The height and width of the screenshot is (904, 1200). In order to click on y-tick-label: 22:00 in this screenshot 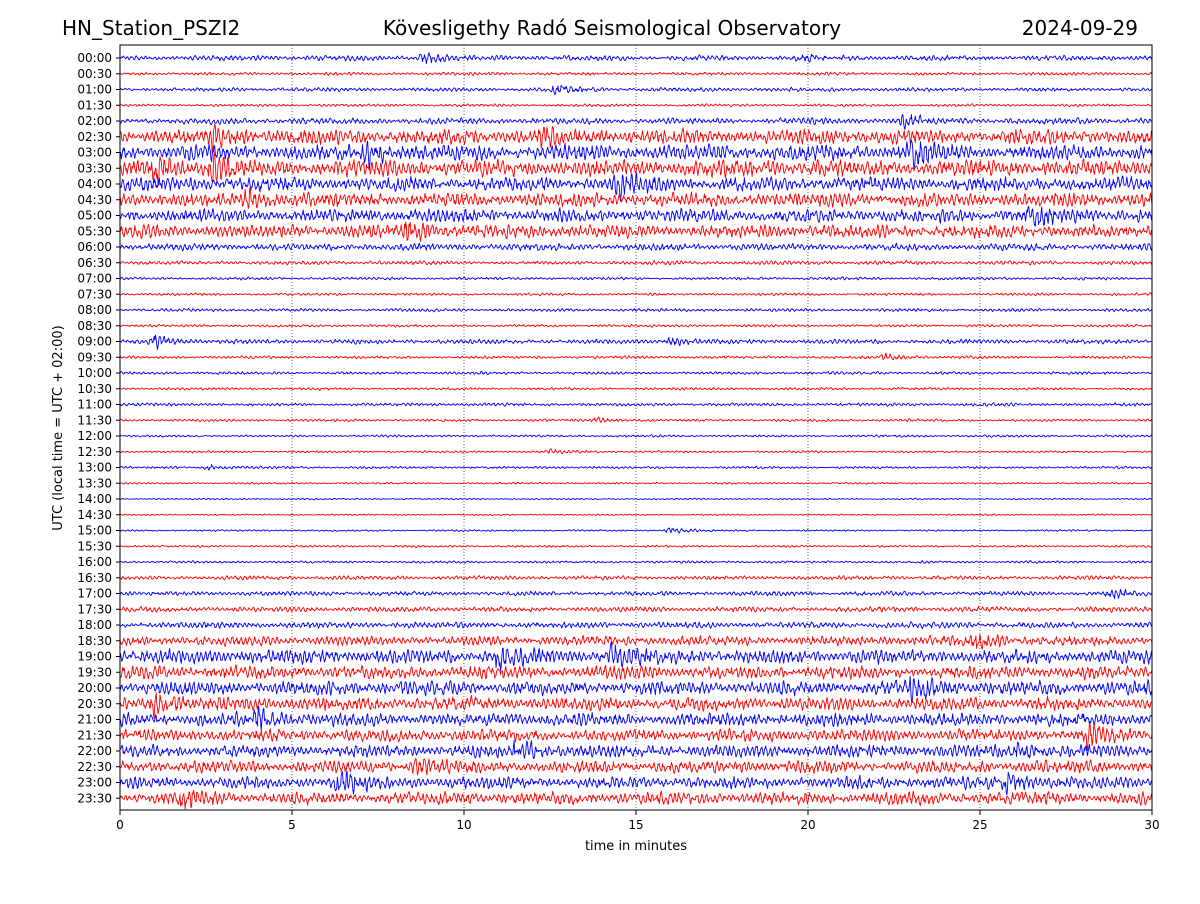, I will do `click(94, 751)`.